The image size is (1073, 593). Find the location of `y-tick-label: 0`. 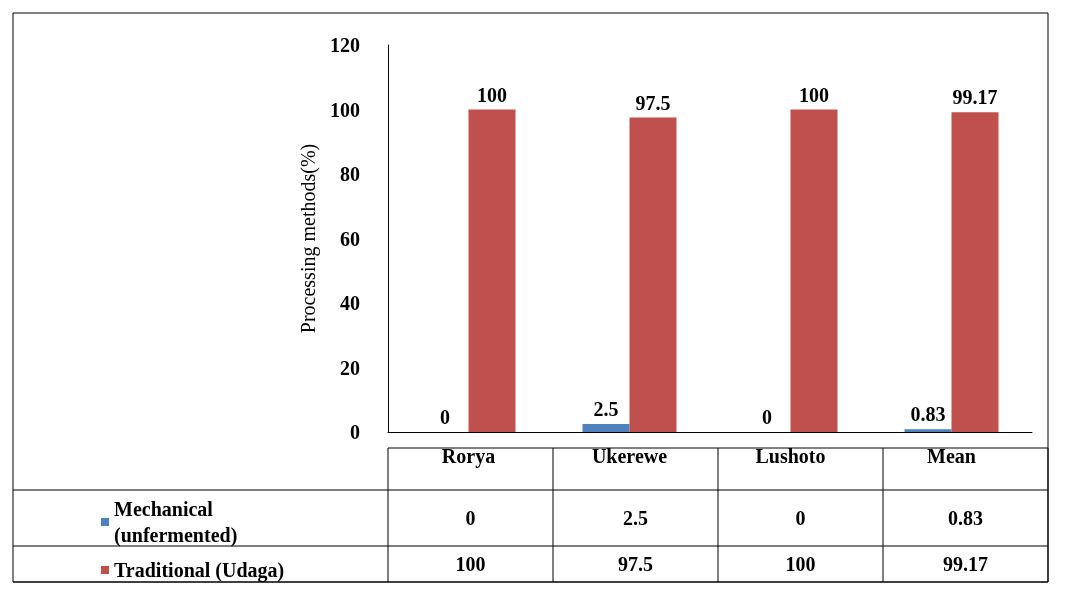

y-tick-label: 0 is located at coordinates (355, 432).